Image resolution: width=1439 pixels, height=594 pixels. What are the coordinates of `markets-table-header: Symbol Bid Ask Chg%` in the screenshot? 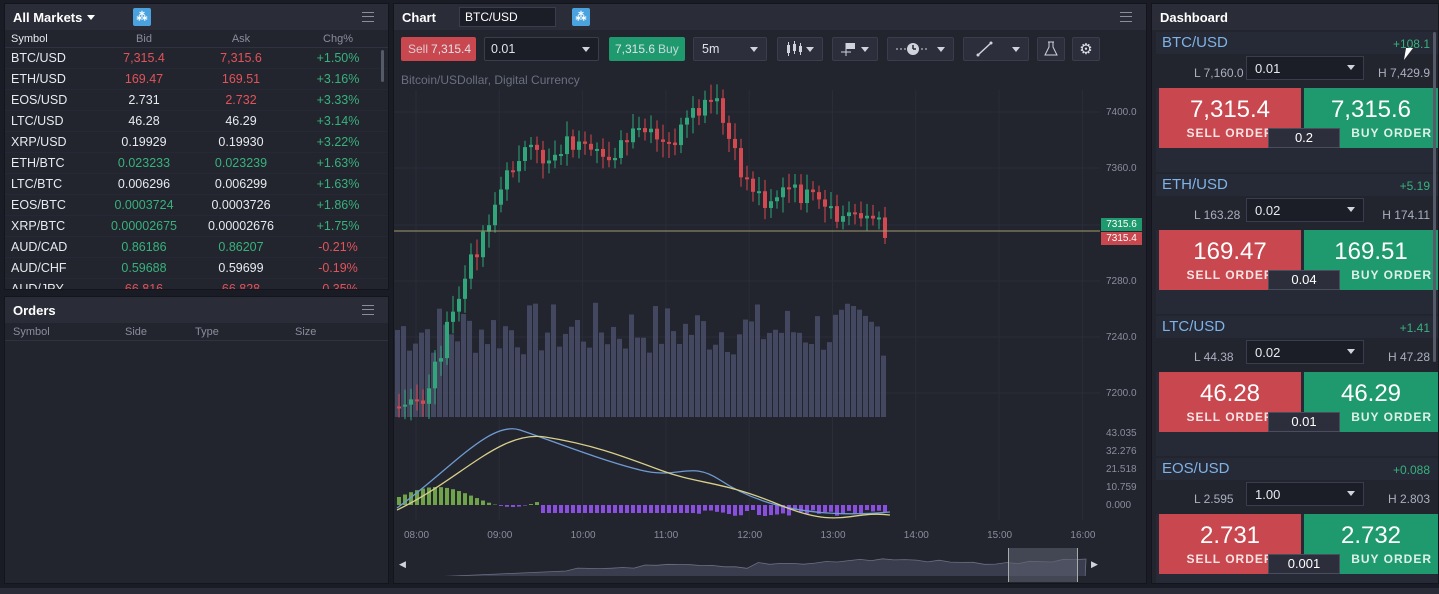 It's located at (196, 39).